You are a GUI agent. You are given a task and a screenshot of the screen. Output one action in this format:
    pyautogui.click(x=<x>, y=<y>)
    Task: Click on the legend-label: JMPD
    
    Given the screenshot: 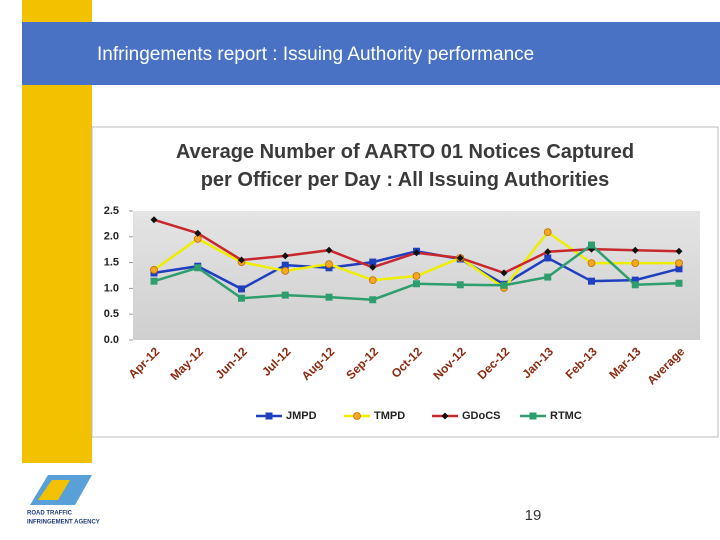 What is the action you would take?
    pyautogui.click(x=301, y=416)
    